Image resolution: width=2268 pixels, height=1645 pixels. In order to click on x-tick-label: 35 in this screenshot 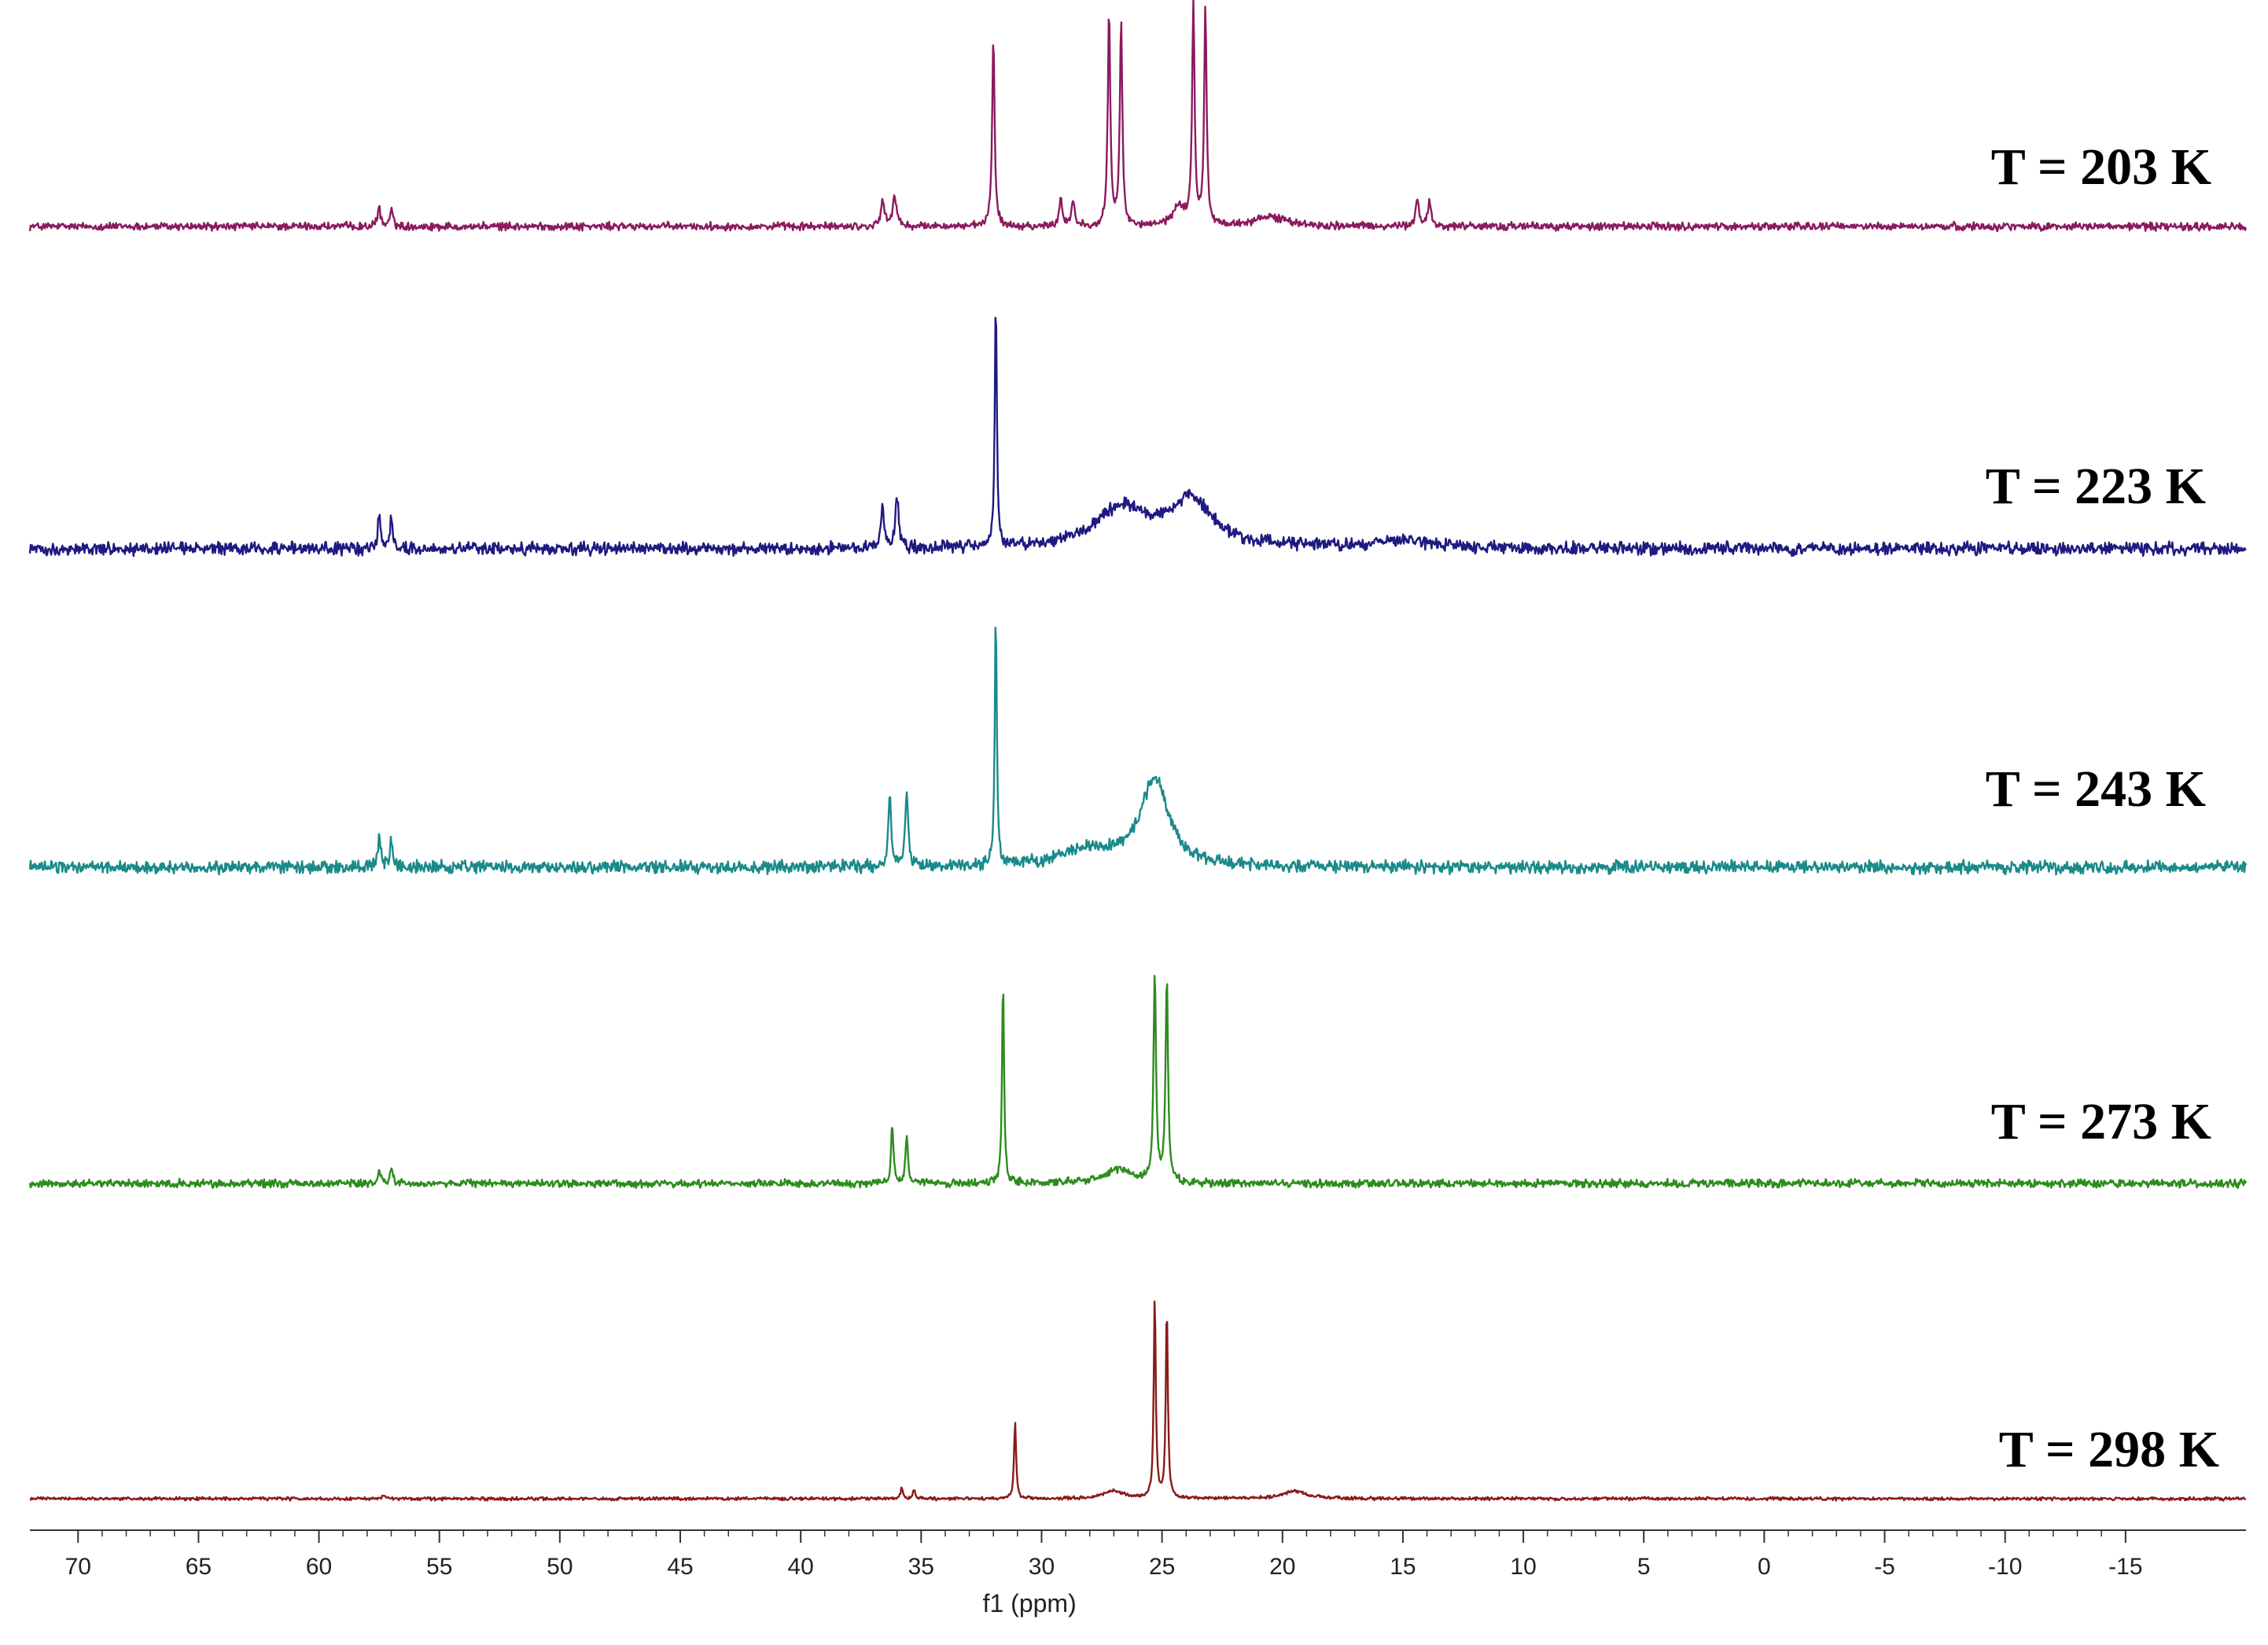, I will do `click(921, 1567)`.